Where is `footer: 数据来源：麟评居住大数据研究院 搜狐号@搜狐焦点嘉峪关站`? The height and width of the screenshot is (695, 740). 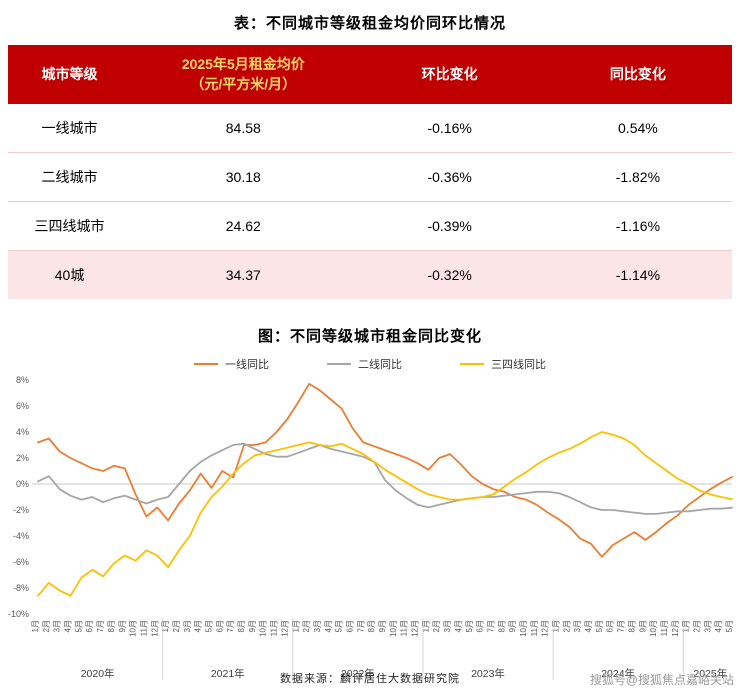 footer: 数据来源：麟评居住大数据研究院 搜狐号@搜狐焦点嘉峪关站 is located at coordinates (370, 679).